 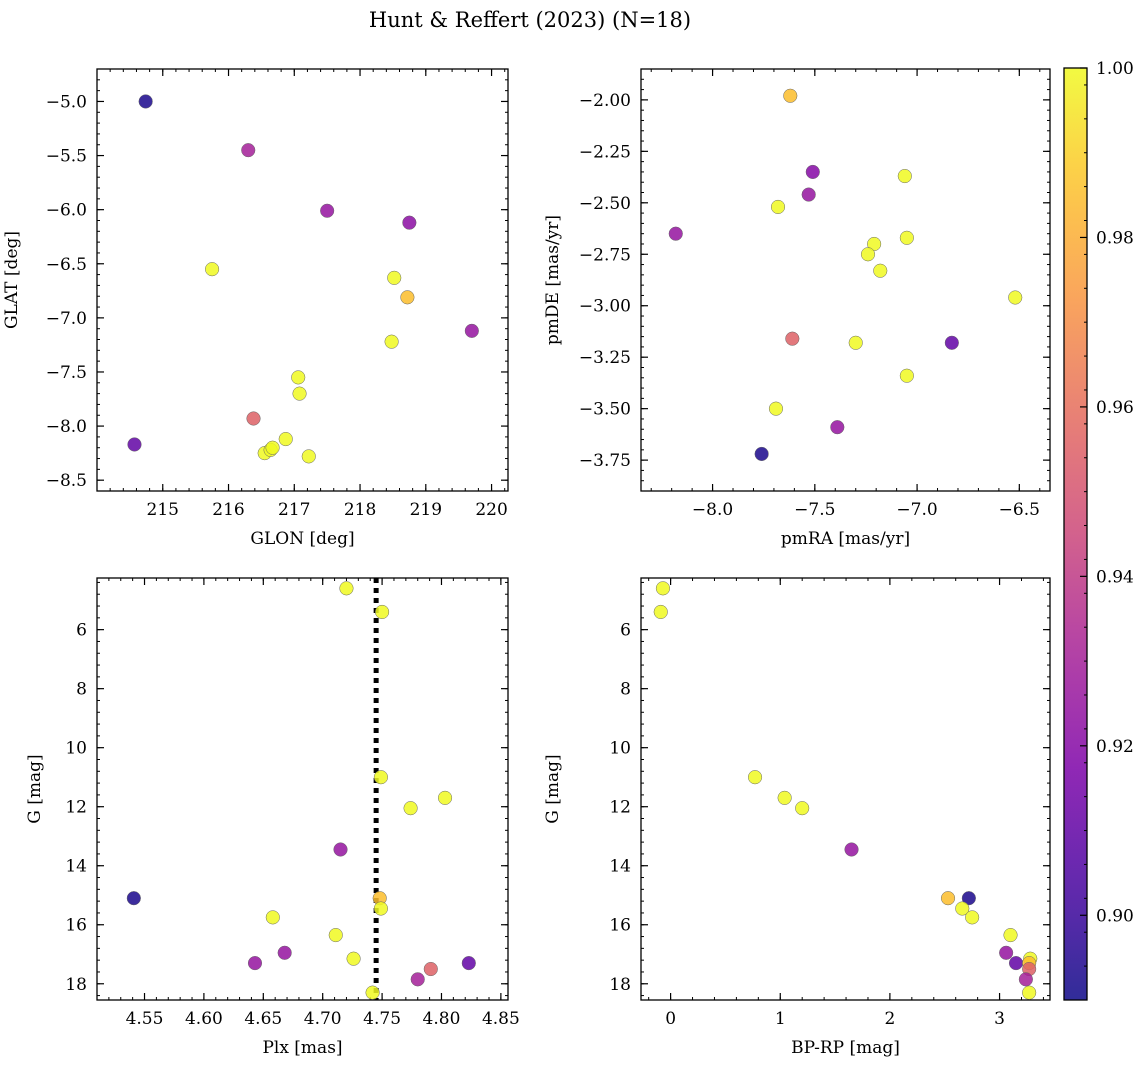 I want to click on y-axis-label: pmDE [mas/yr], so click(x=553, y=280).